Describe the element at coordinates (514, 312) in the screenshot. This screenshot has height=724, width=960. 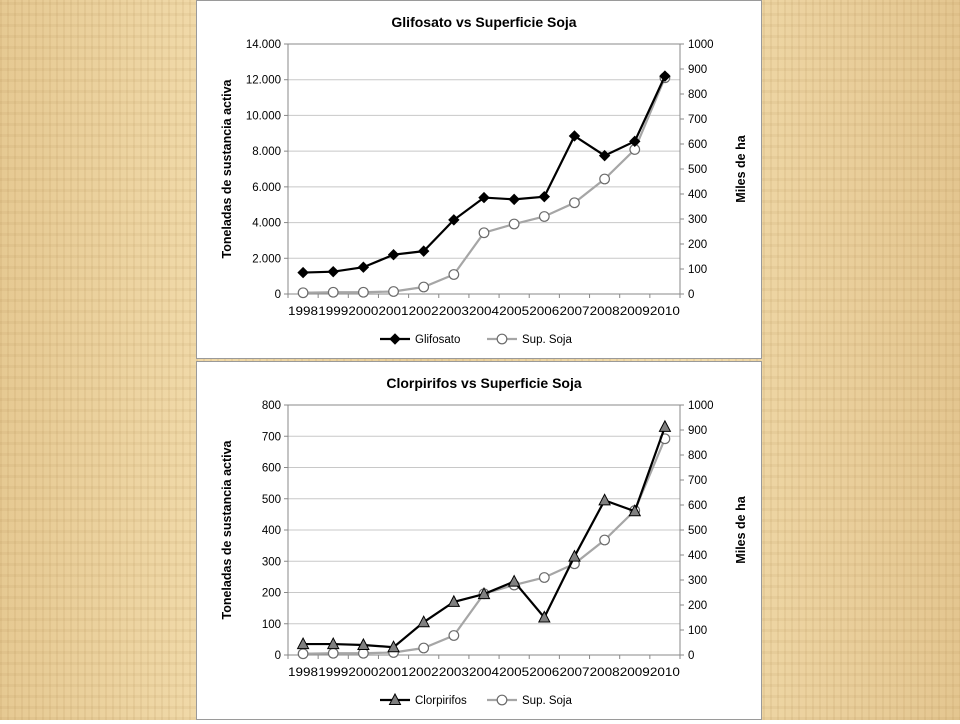
I see `x-tick-label: 2005` at that location.